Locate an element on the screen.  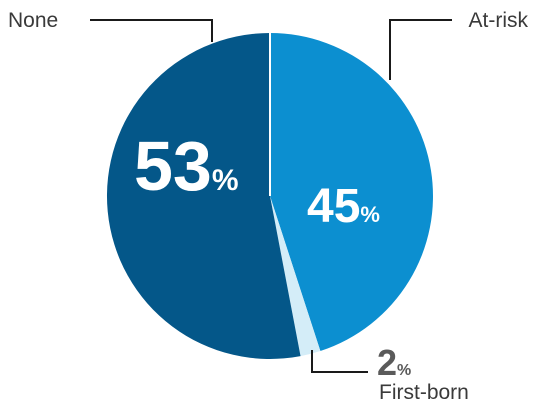
value-number-first-born: 2 is located at coordinates (387, 362).